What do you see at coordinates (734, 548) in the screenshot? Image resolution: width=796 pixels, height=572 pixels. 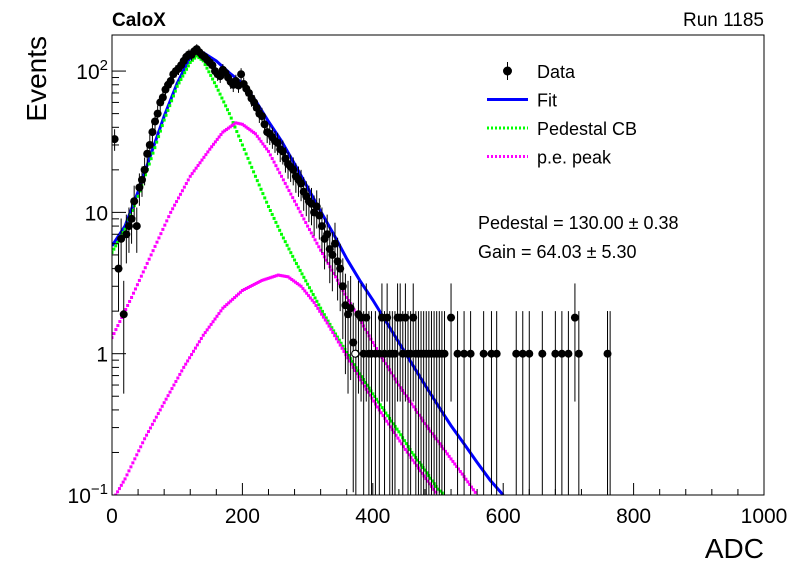 I see `x-axis-title: ADC` at bounding box center [734, 548].